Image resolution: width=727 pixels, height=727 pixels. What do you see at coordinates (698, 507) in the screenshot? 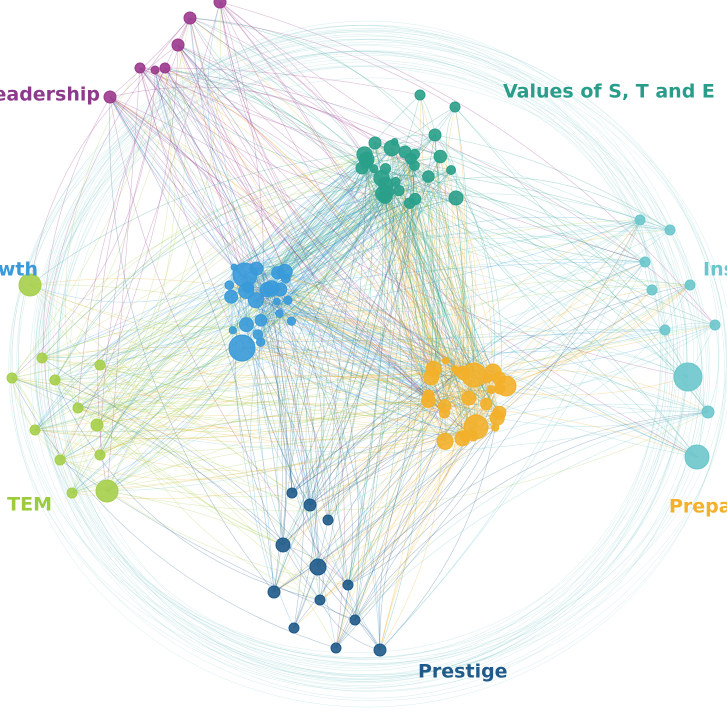
I see `preparation-label: Prepa` at bounding box center [698, 507].